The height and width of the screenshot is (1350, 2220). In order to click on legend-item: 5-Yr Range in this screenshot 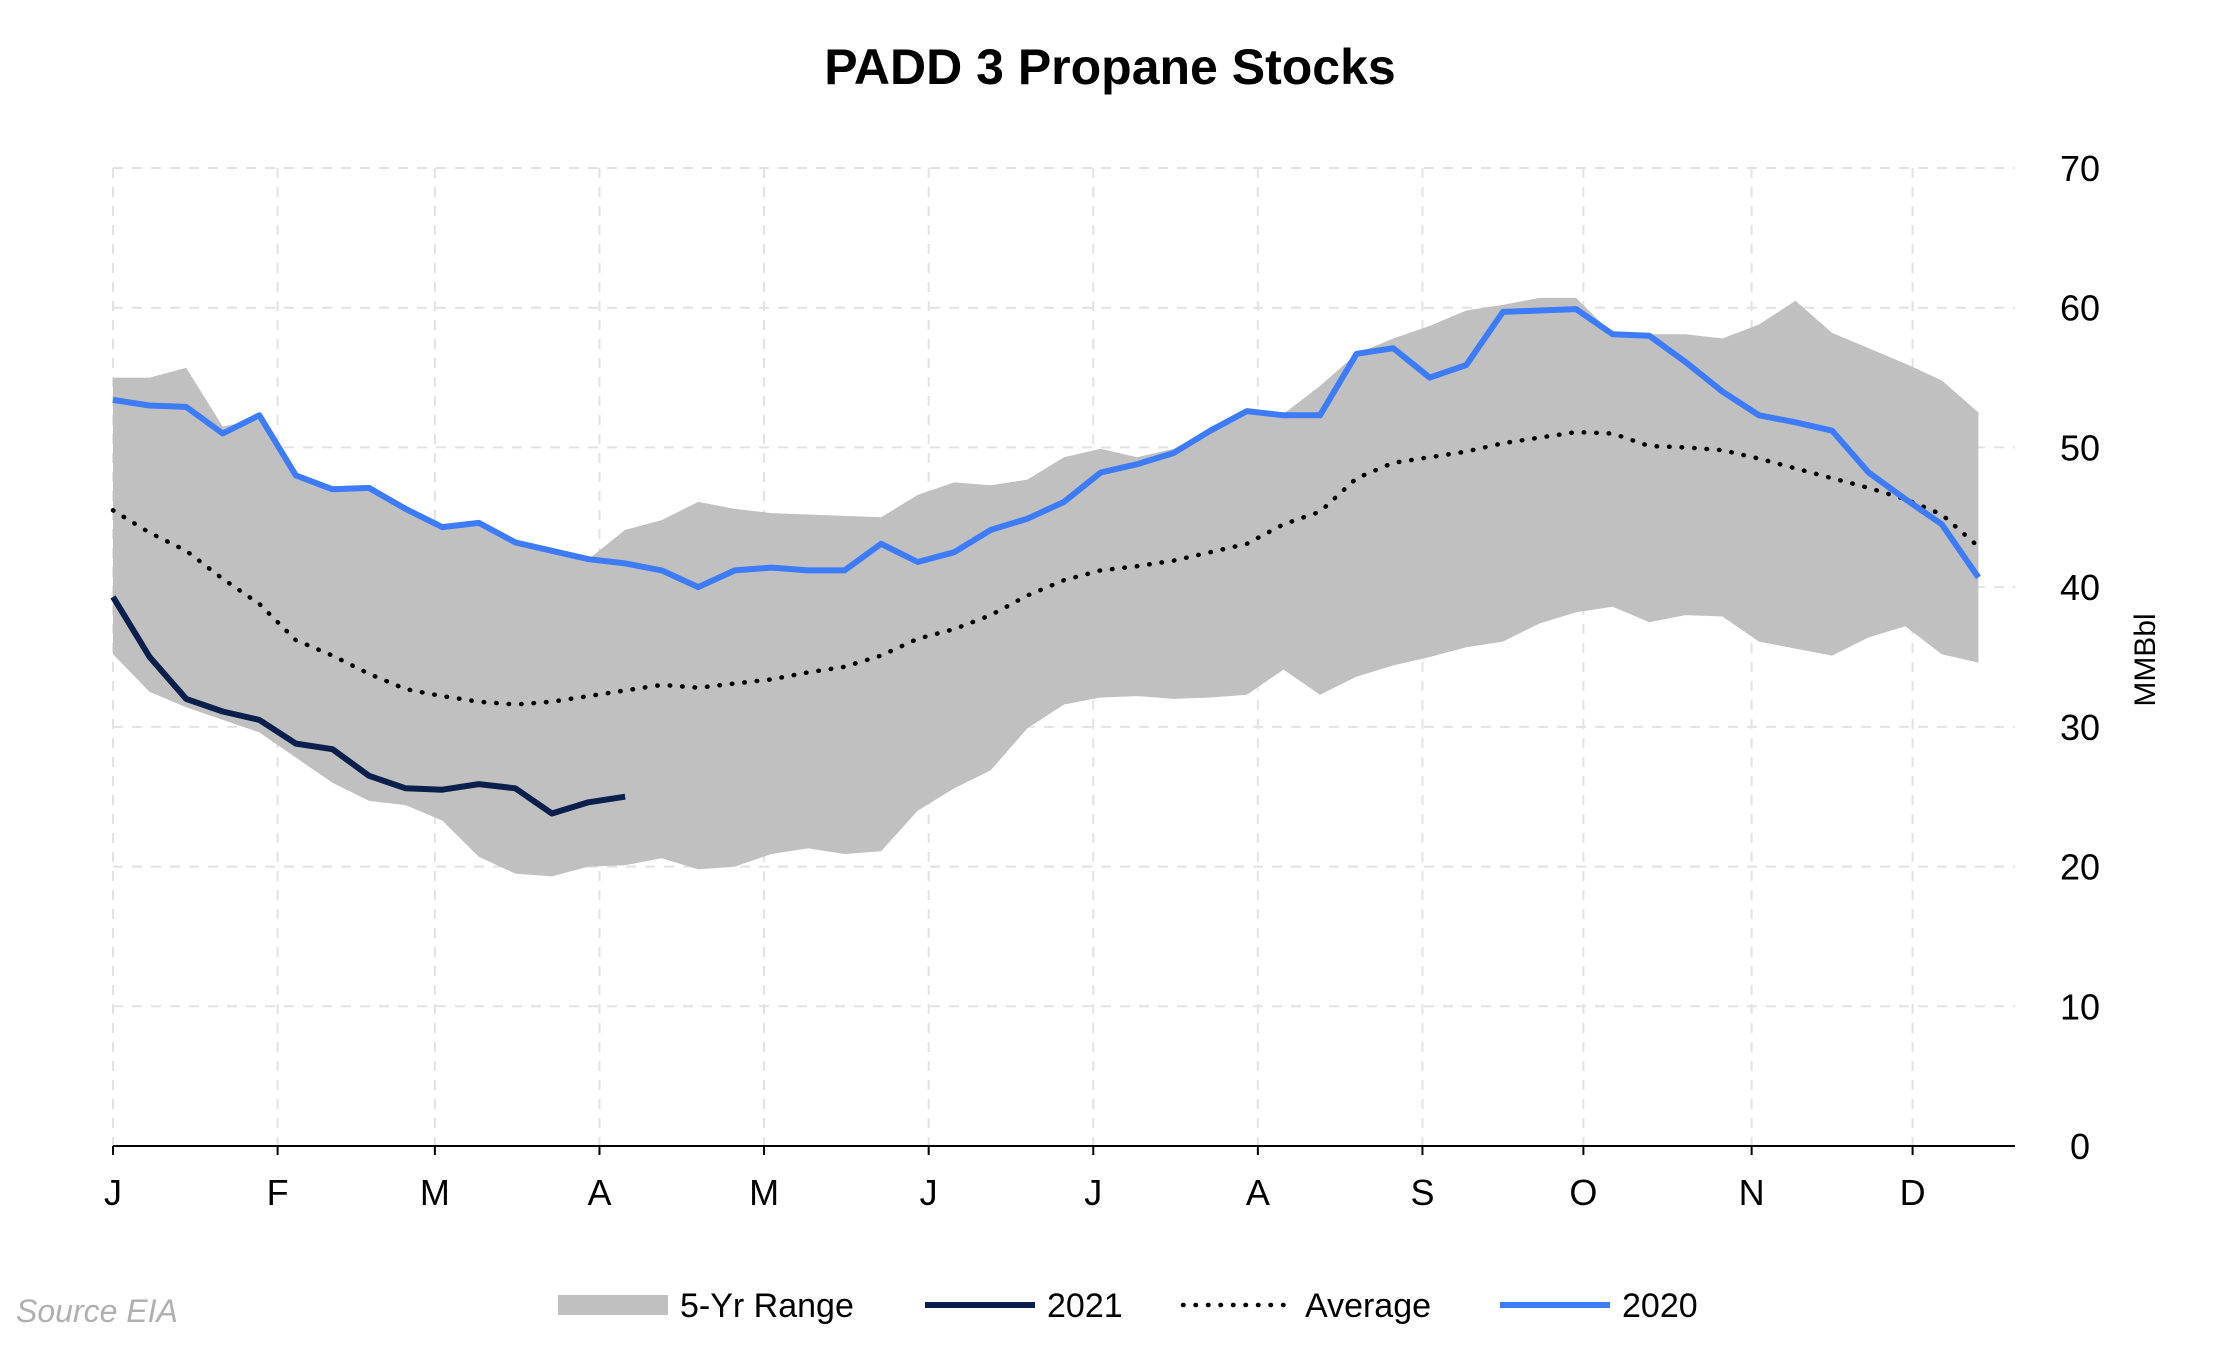, I will do `click(706, 1306)`.